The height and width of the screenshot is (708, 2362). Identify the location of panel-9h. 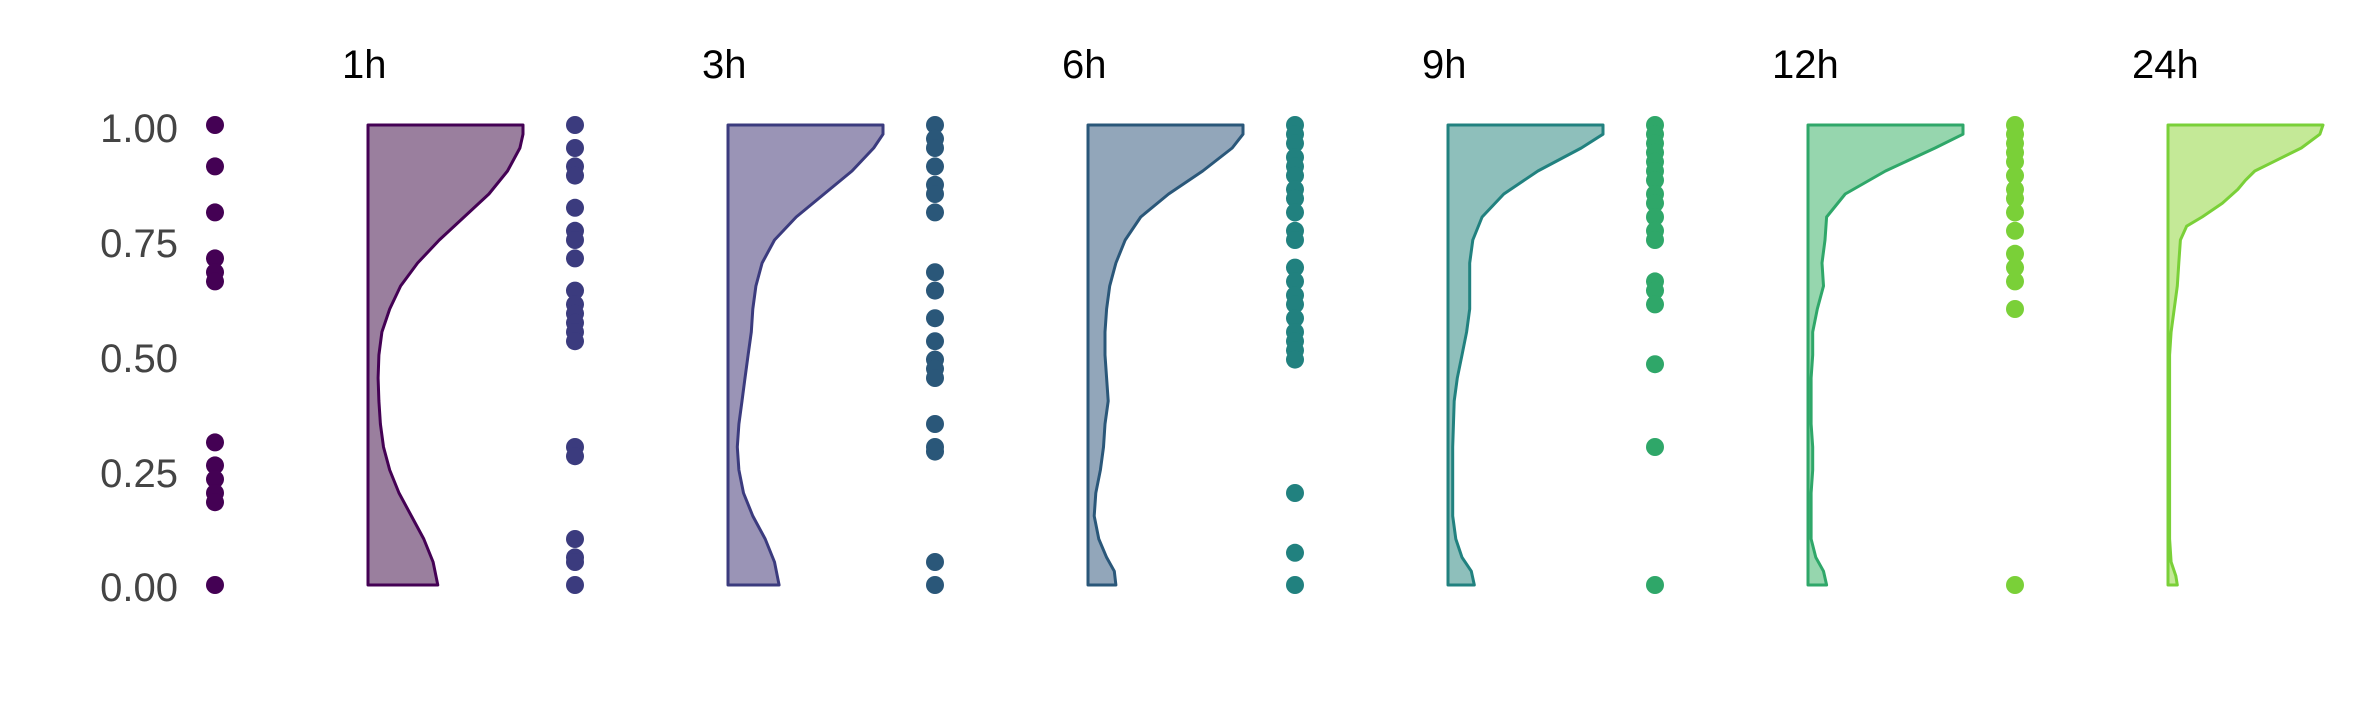
(1445, 355).